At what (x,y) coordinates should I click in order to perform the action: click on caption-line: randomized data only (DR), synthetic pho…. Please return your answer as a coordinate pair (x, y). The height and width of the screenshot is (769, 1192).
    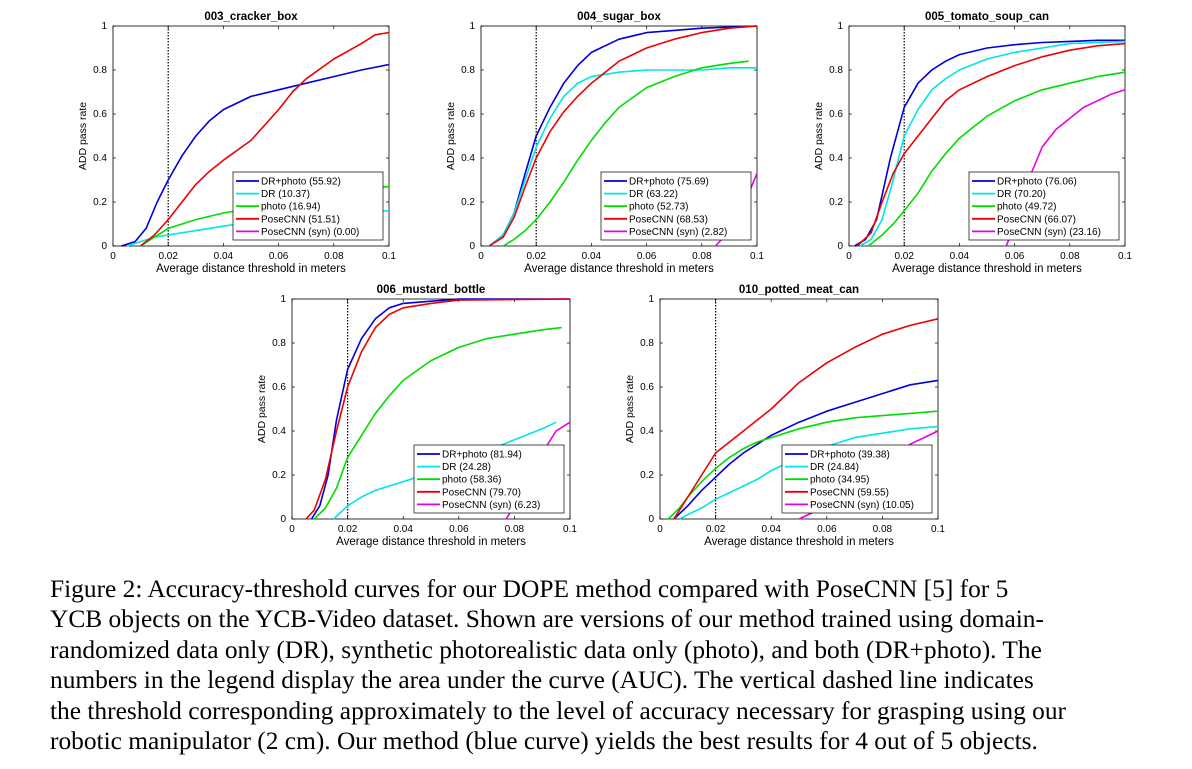
    Looking at the image, I should click on (546, 649).